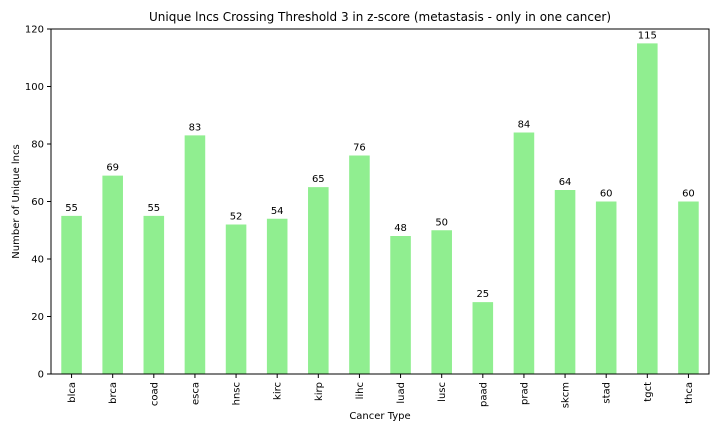 The height and width of the screenshot is (432, 720). I want to click on x-tick-label-blca: blca, so click(72, 392).